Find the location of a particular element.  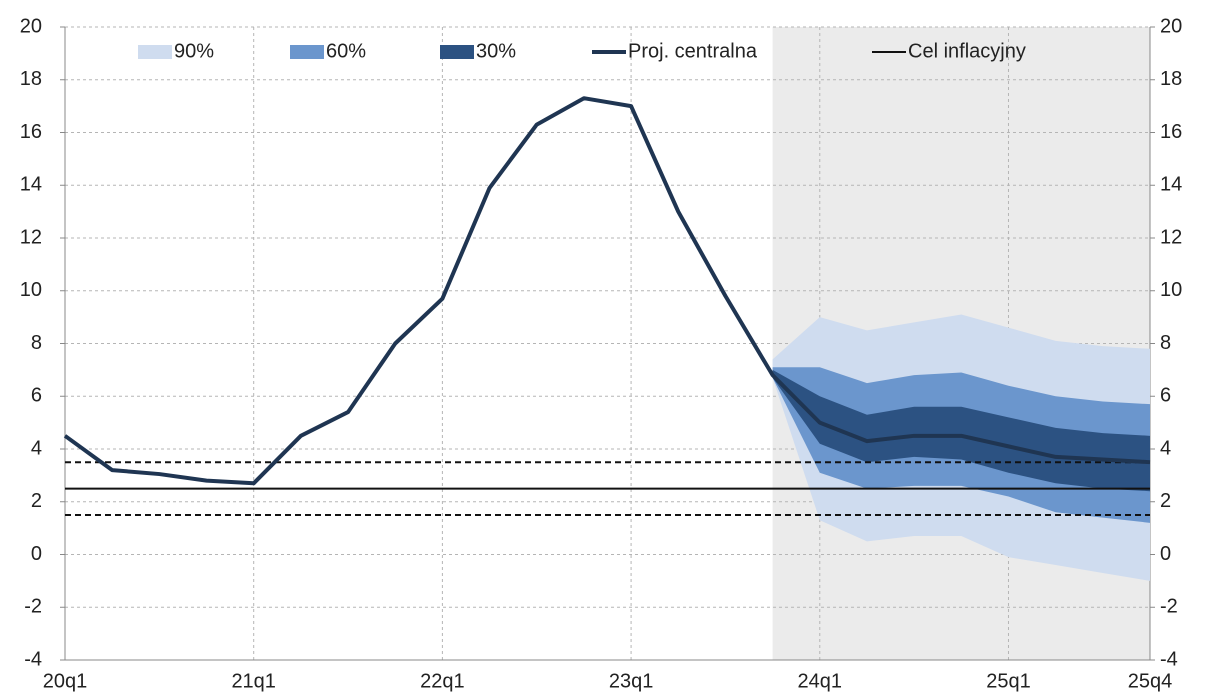

y-tick-label: 12 is located at coordinates (31, 237).